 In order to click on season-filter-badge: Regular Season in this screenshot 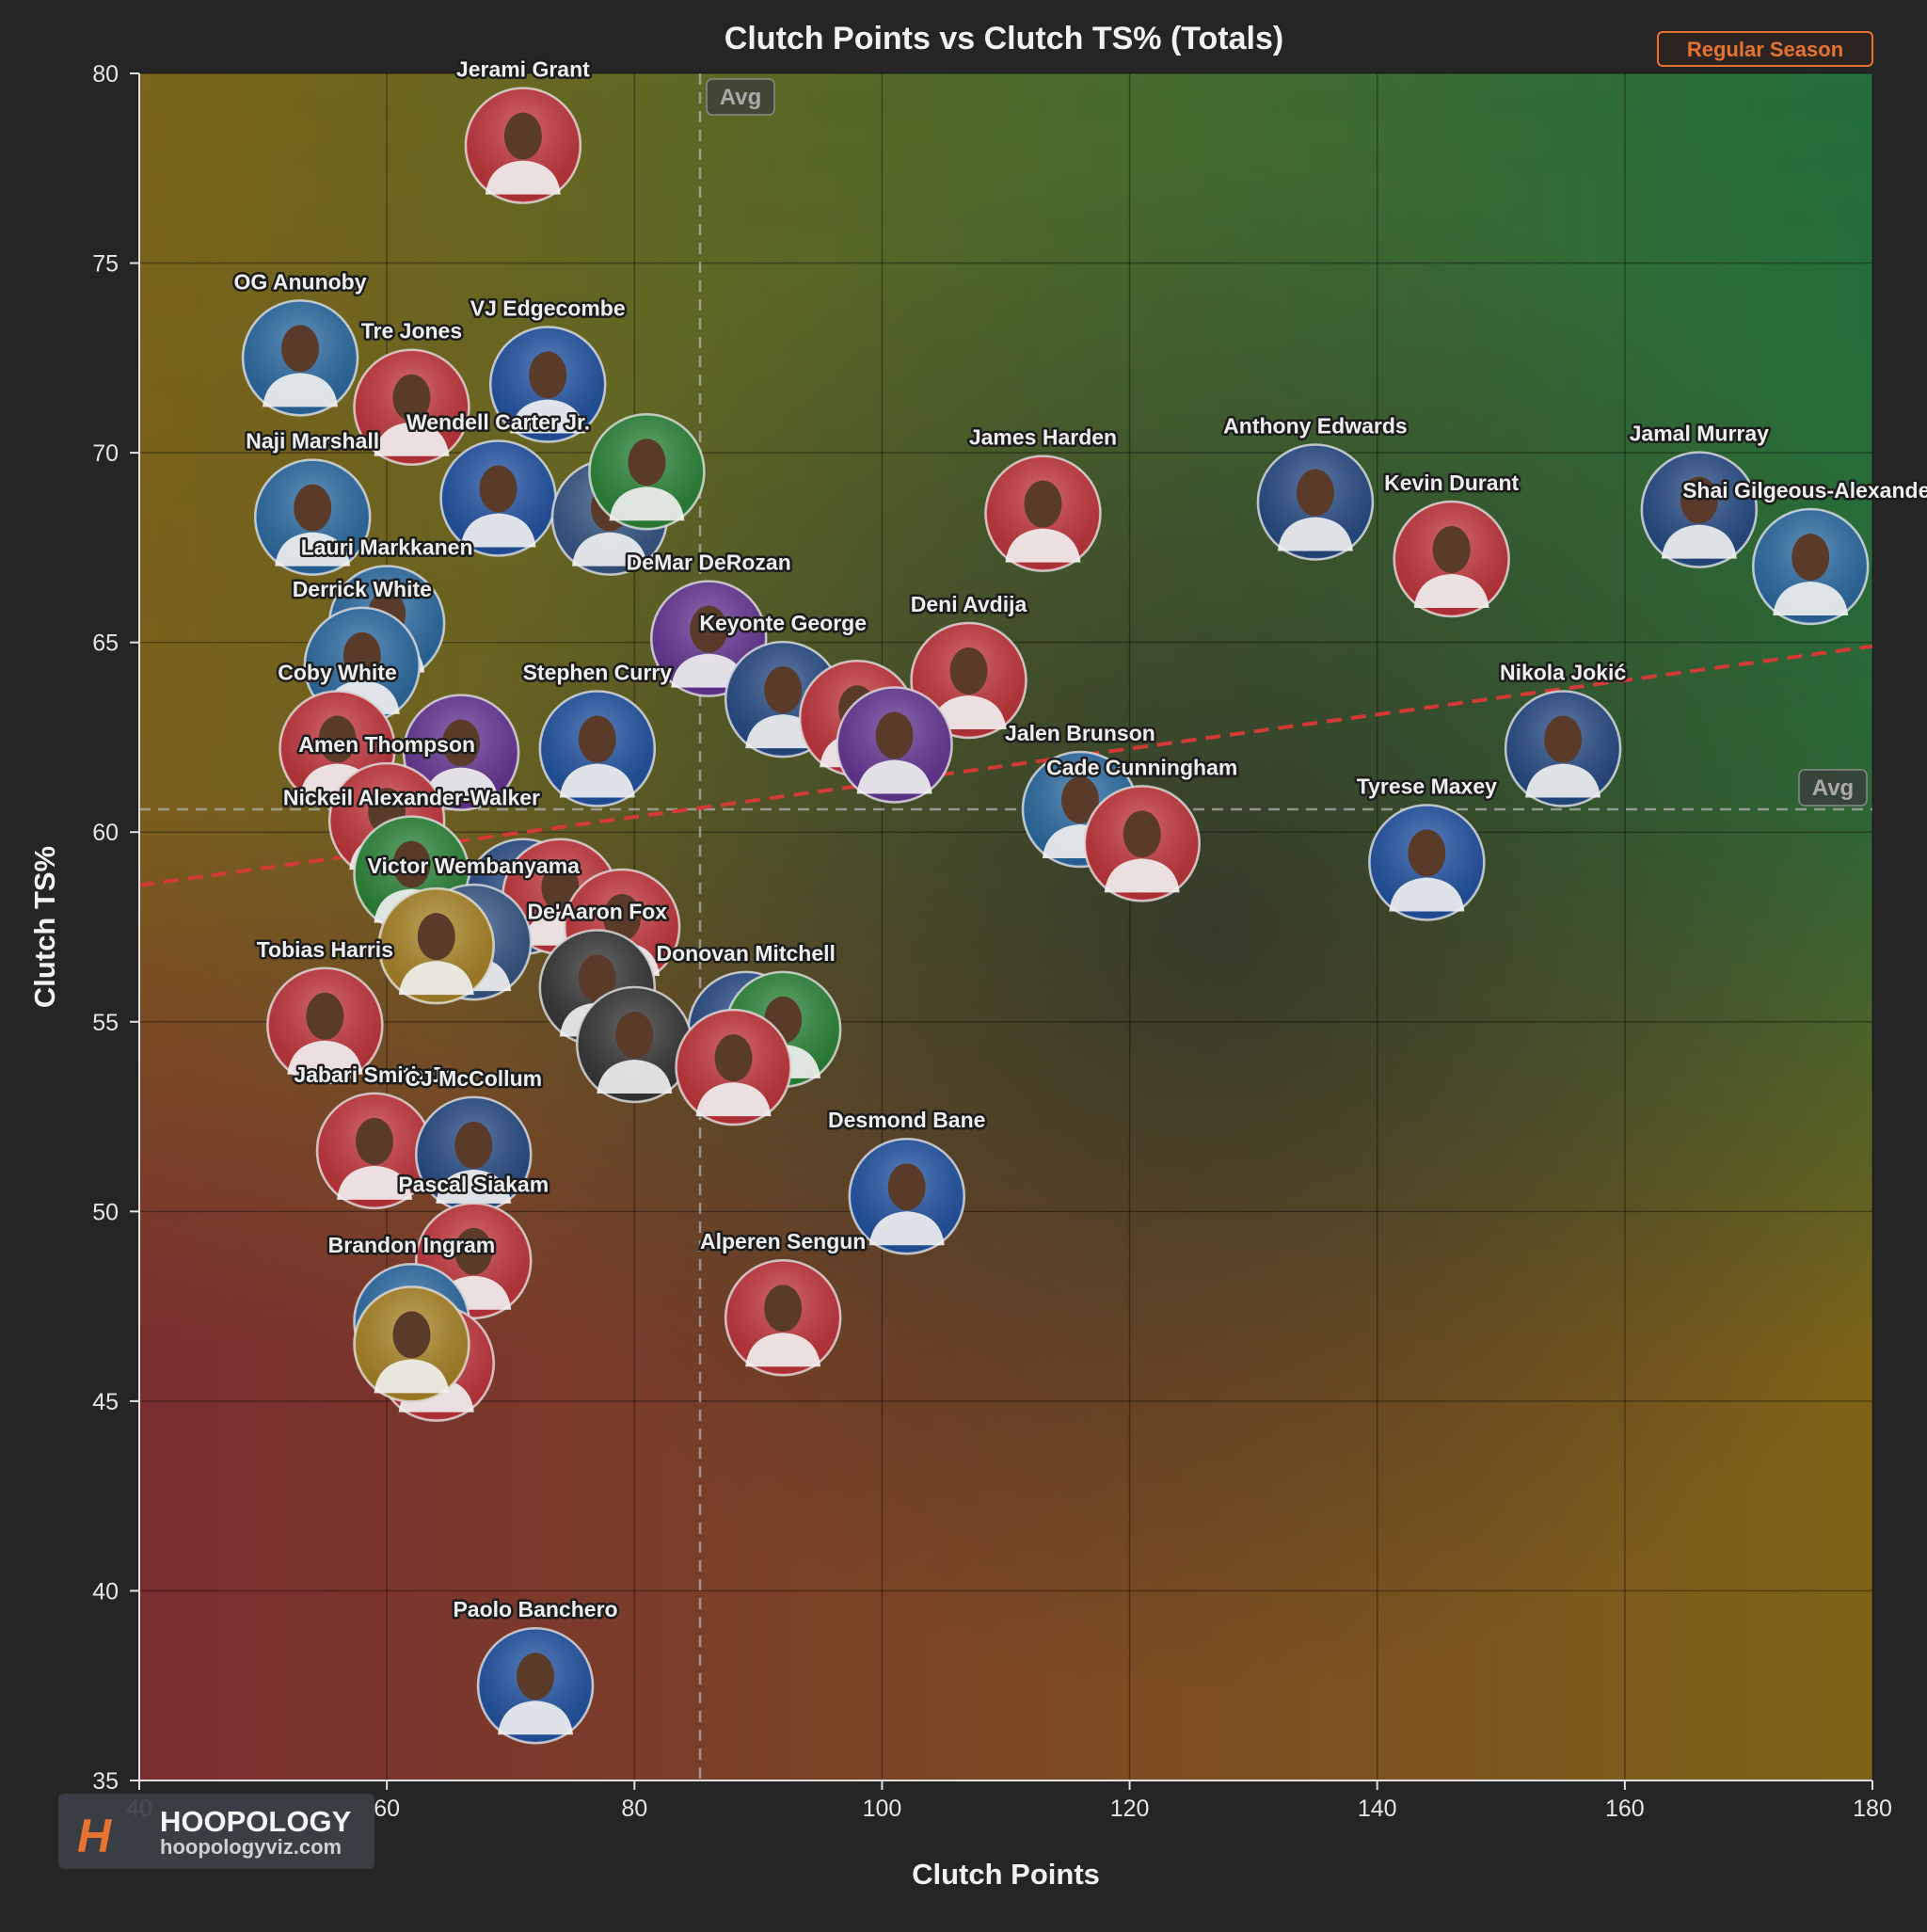, I will do `click(1765, 49)`.